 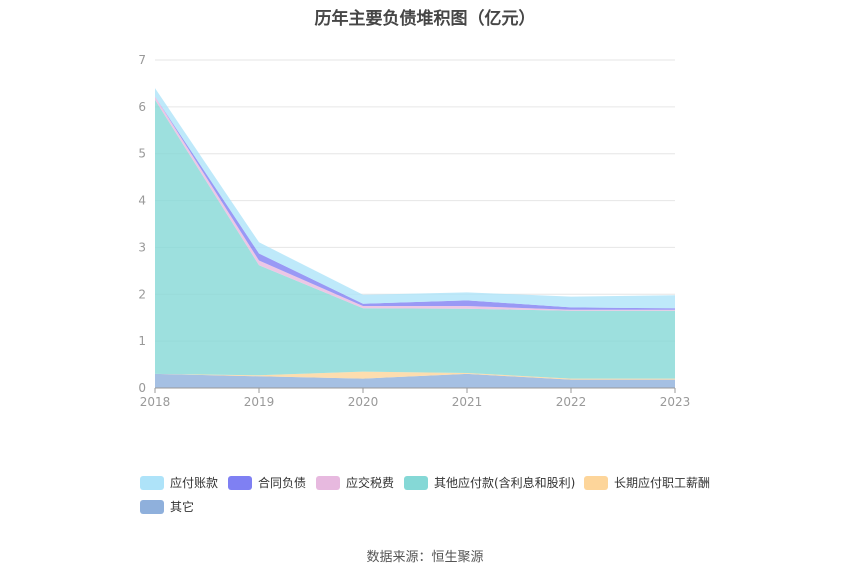 I want to click on legend-label: 应付账款, so click(x=194, y=483).